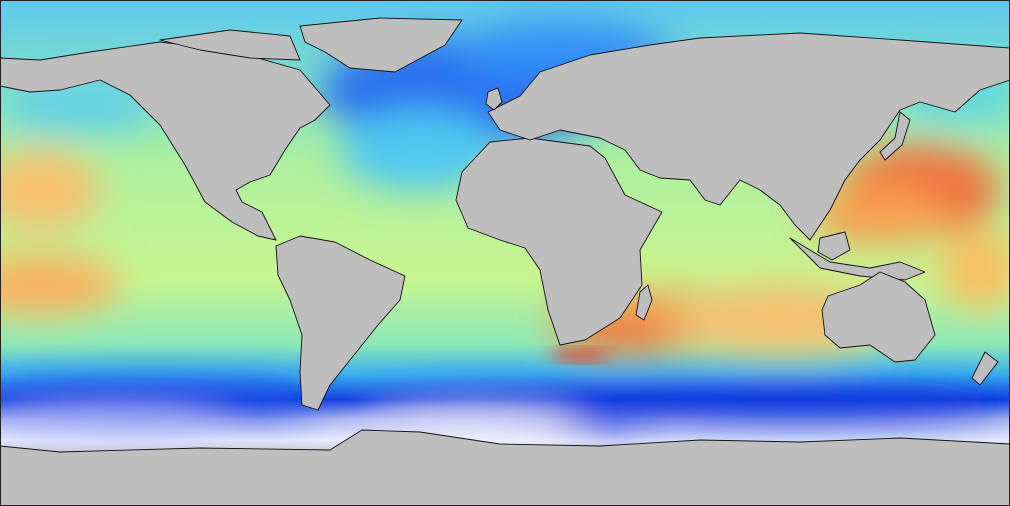  What do you see at coordinates (559, 241) in the screenshot?
I see `africa` at bounding box center [559, 241].